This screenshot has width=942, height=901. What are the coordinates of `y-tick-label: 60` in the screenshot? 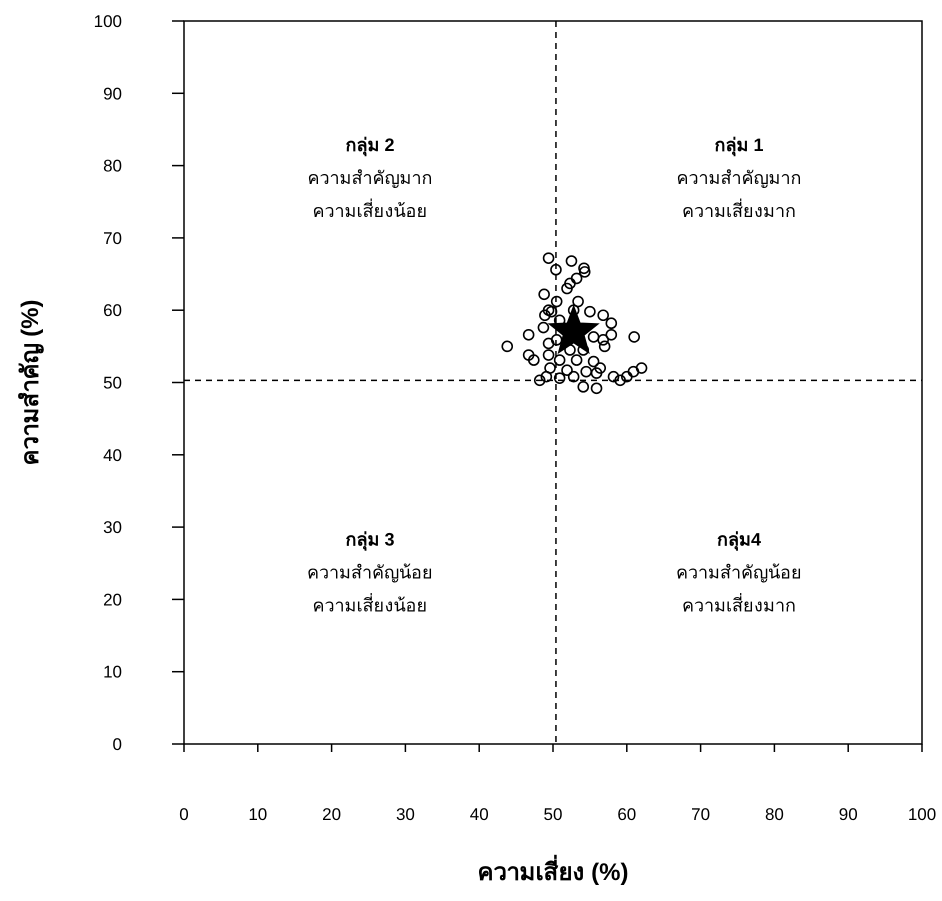 It's located at (112, 310).